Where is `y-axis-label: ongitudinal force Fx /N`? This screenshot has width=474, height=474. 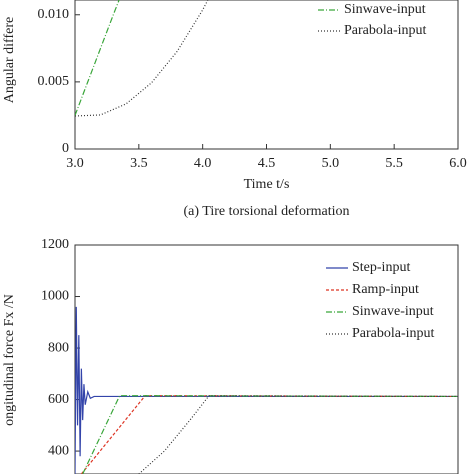
y-axis-label: ongitudinal force Fx /N is located at coordinates (9, 360).